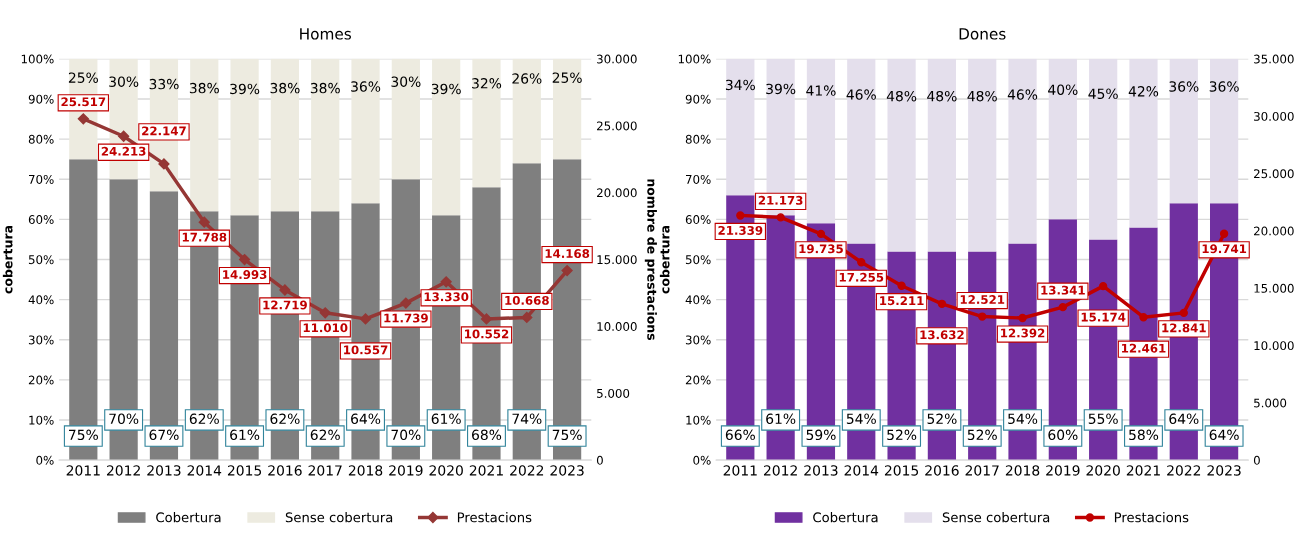  What do you see at coordinates (1274, 59) in the screenshot?
I see `y2-tick-label: 35.000` at bounding box center [1274, 59].